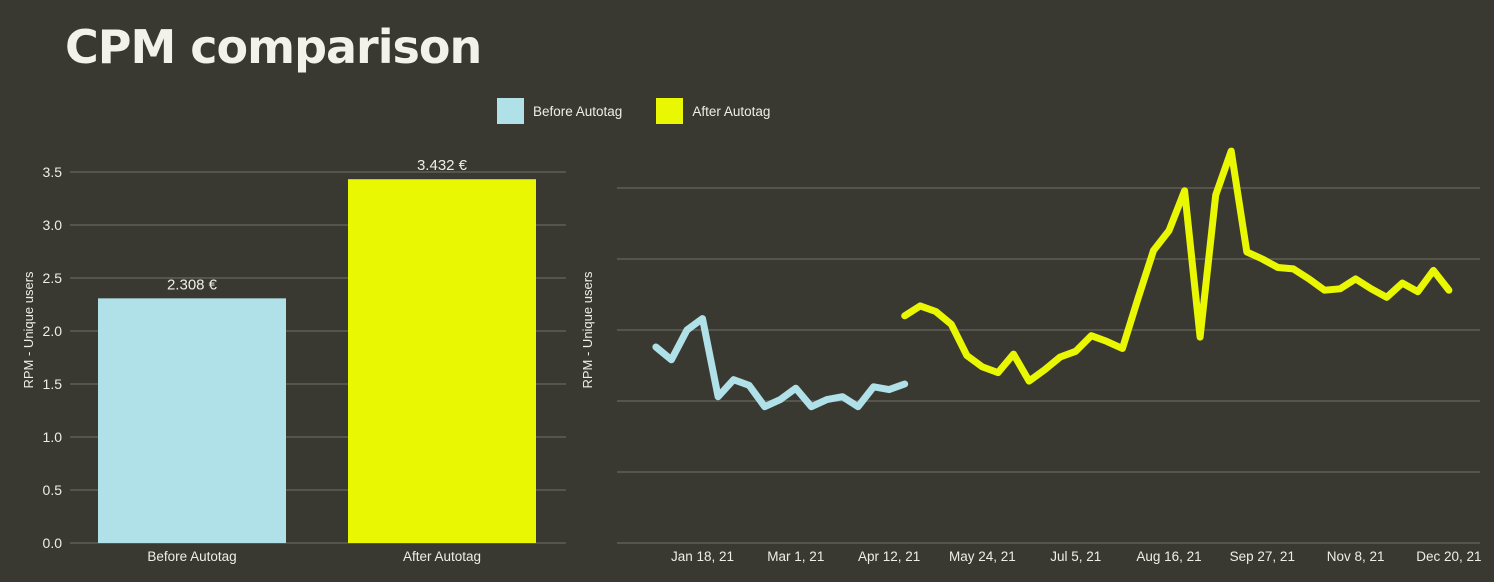 Image resolution: width=1494 pixels, height=582 pixels. Describe the element at coordinates (53, 490) in the screenshot. I see `y-tick-label: 0.5` at that location.